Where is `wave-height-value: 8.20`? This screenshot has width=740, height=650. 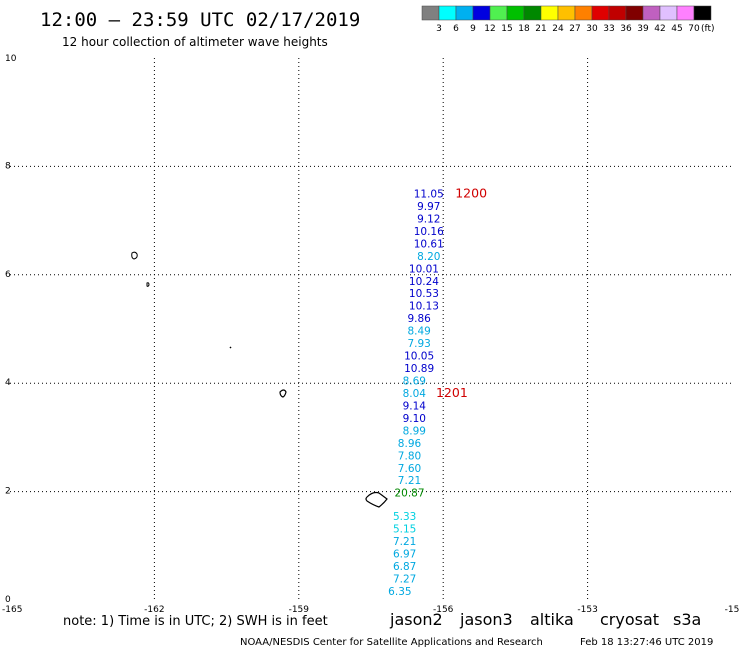 wave-height-value: 8.20 is located at coordinates (428, 257).